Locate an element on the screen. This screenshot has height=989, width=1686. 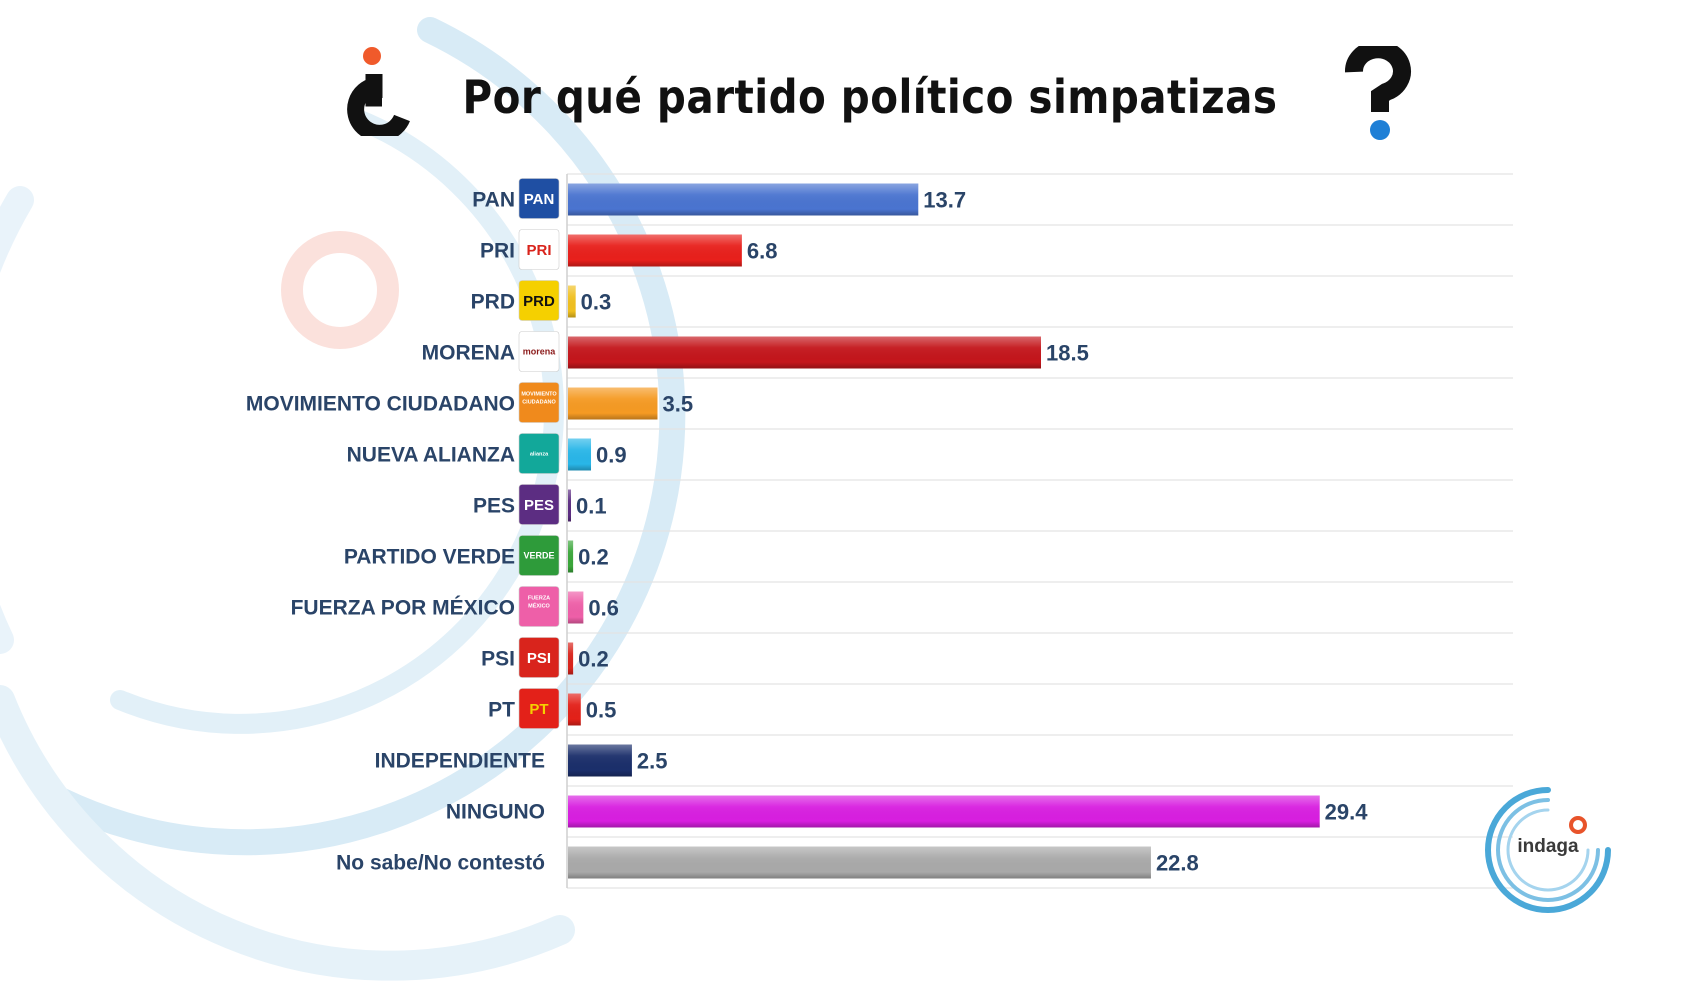
bar-gloss-partido-verde is located at coordinates (571, 556).